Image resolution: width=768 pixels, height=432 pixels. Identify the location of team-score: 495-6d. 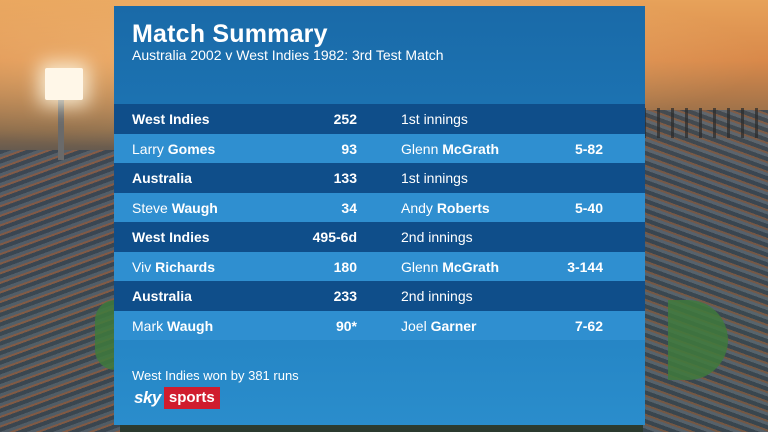
(334, 237).